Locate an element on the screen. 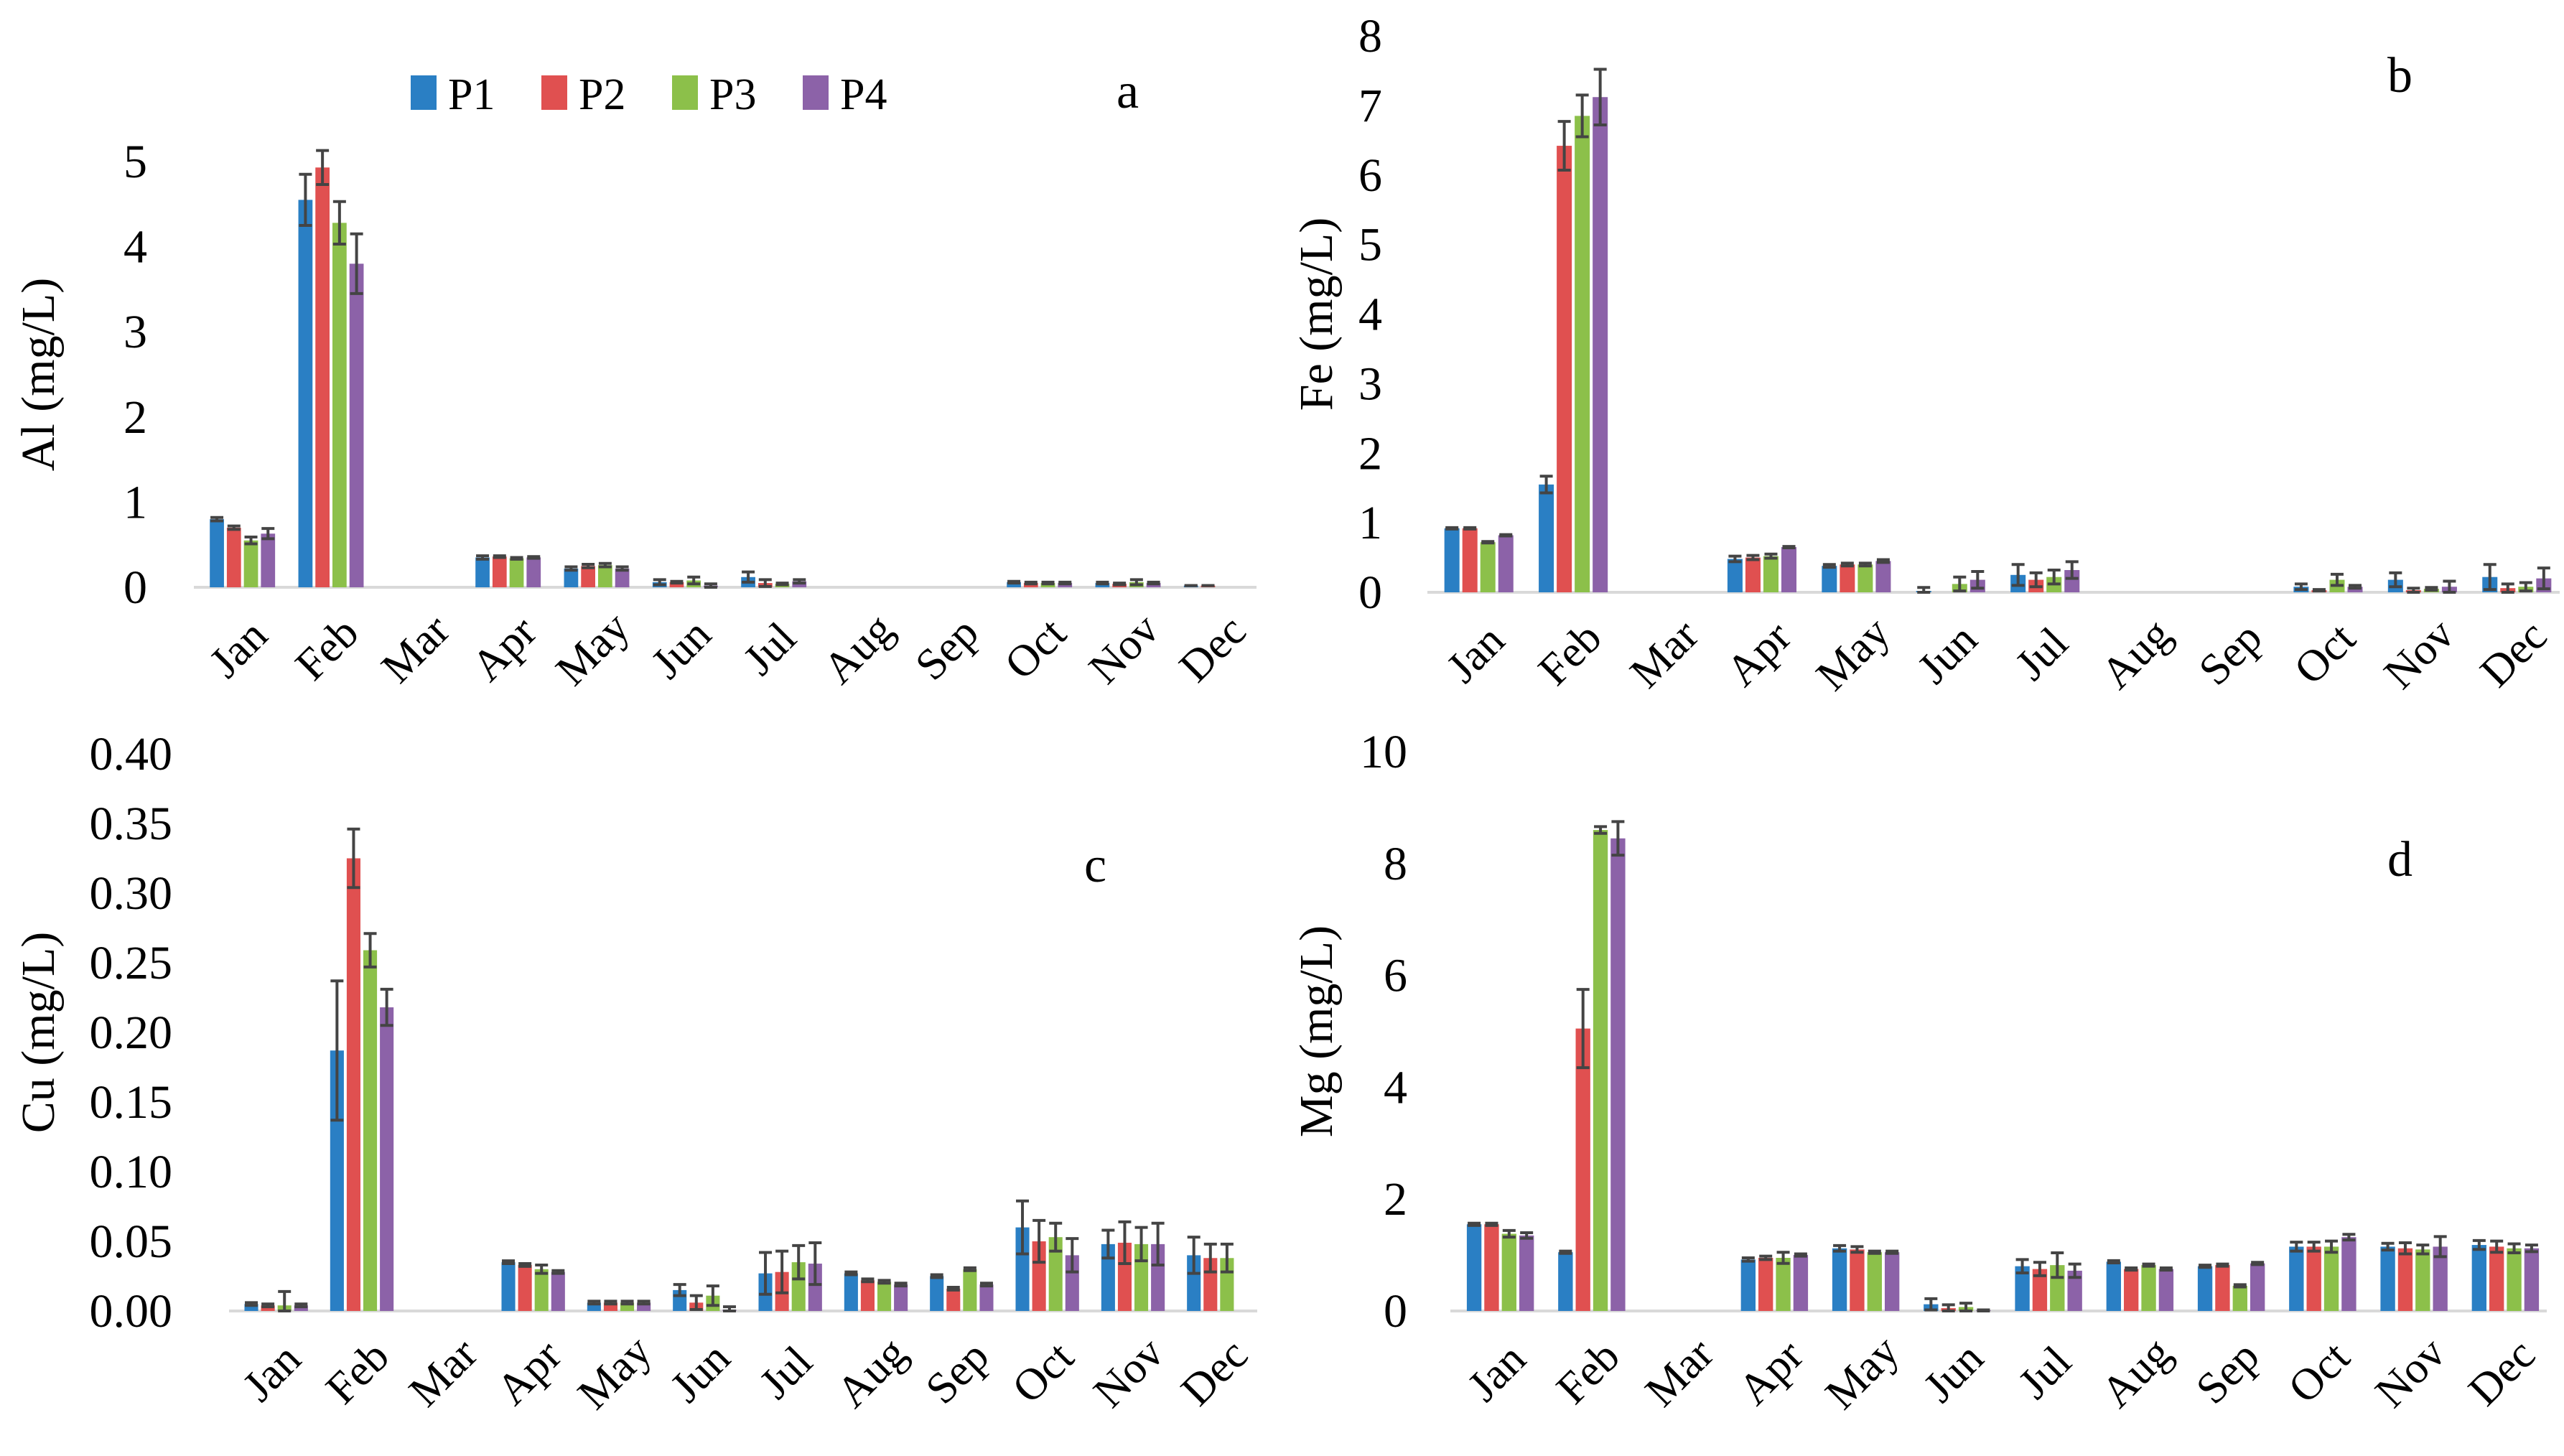 This screenshot has width=2564, height=1456. x-tick-label: Oct is located at coordinates (1036, 649).